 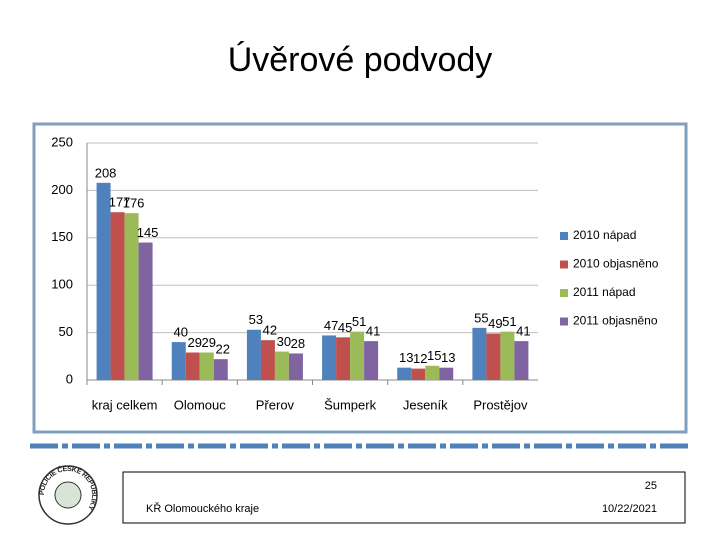 I want to click on y-tick-label: 100, so click(x=62, y=284).